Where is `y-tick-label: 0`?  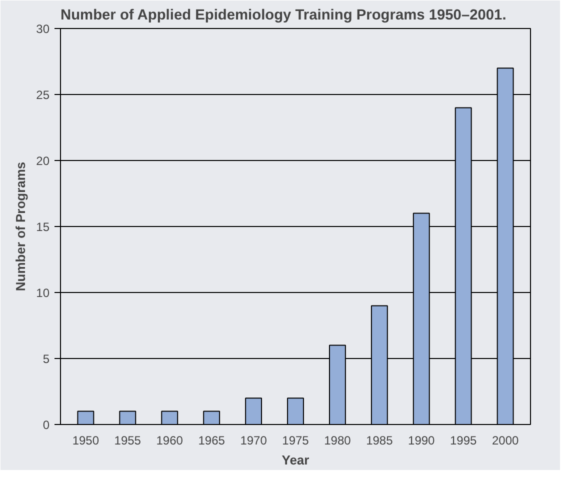
y-tick-label: 0 is located at coordinates (46, 425).